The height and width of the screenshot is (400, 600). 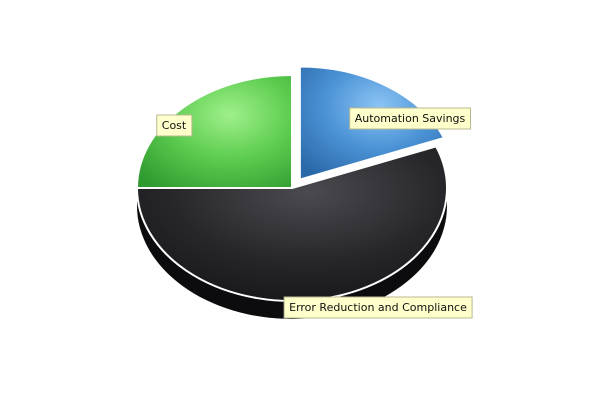 I want to click on slice-label-error-reduction-and-compliance: Error Reduction and Compliance, so click(x=378, y=307).